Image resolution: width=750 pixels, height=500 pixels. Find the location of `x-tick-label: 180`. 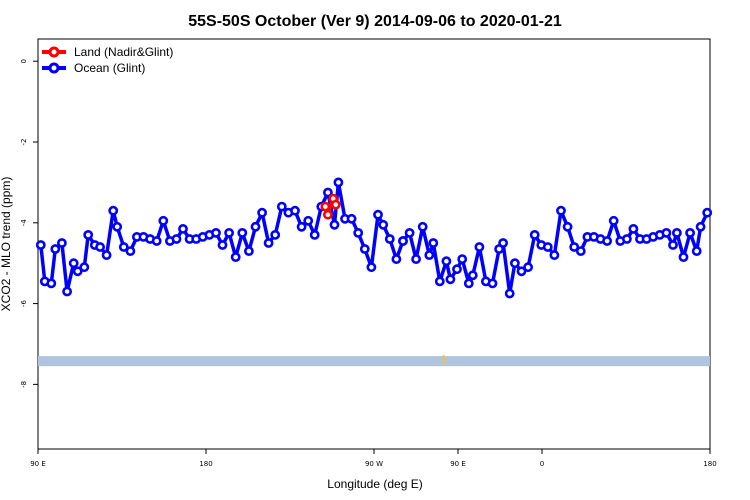

x-tick-label: 180 is located at coordinates (205, 464).